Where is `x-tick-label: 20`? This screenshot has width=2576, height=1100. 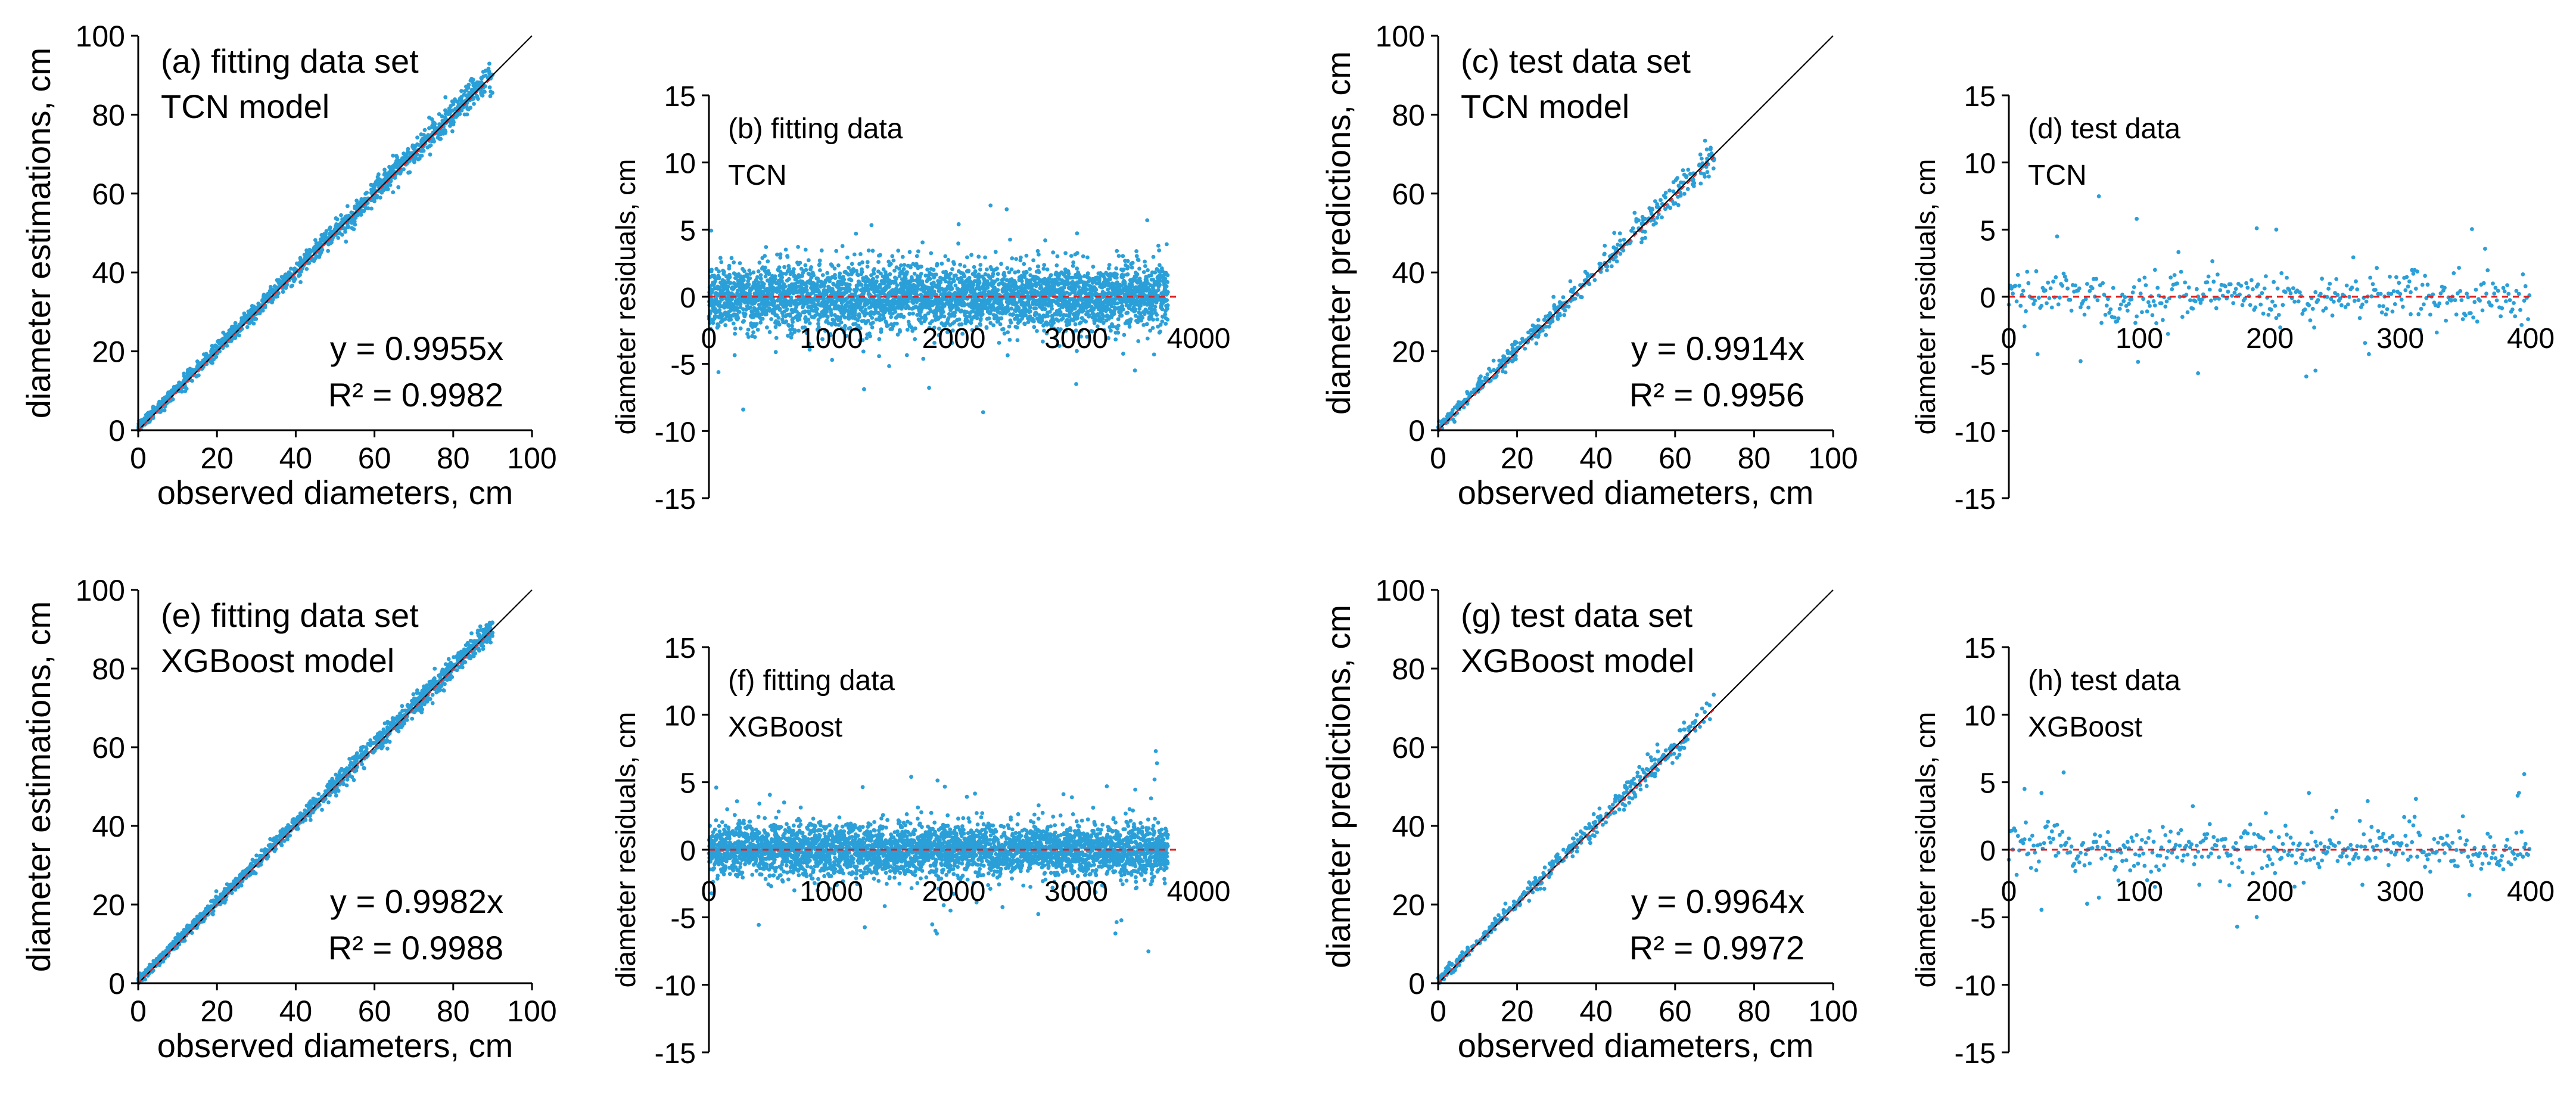
x-tick-label: 20 is located at coordinates (217, 459).